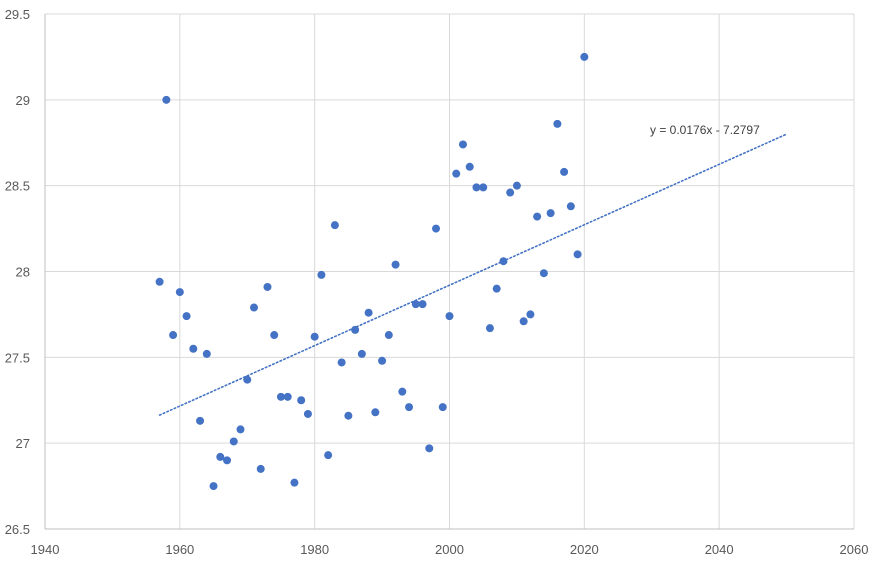 The image size is (878, 567). Describe the element at coordinates (179, 549) in the screenshot. I see `x-tick-label: 1960` at that location.